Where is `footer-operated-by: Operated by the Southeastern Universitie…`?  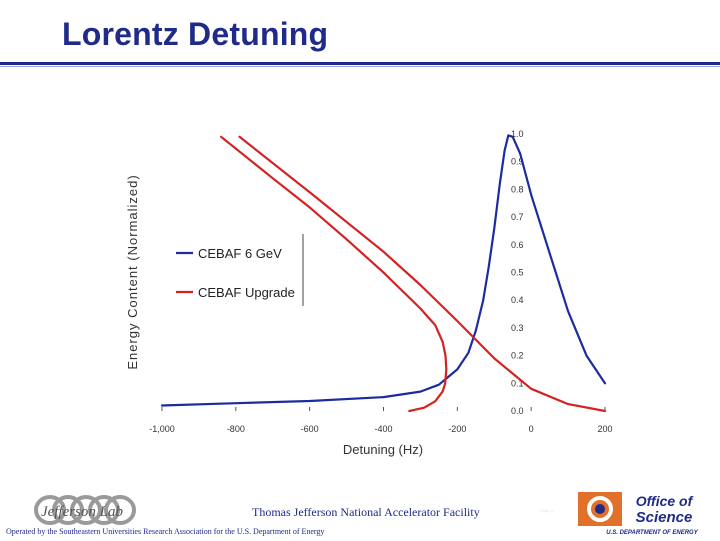 footer-operated-by: Operated by the Southeastern Universitie… is located at coordinates (165, 531).